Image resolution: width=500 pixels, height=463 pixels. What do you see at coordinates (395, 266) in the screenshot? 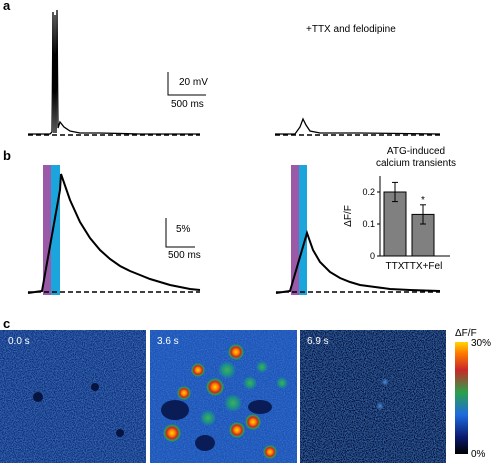
I see `x-tick-label: TTX` at bounding box center [395, 266].